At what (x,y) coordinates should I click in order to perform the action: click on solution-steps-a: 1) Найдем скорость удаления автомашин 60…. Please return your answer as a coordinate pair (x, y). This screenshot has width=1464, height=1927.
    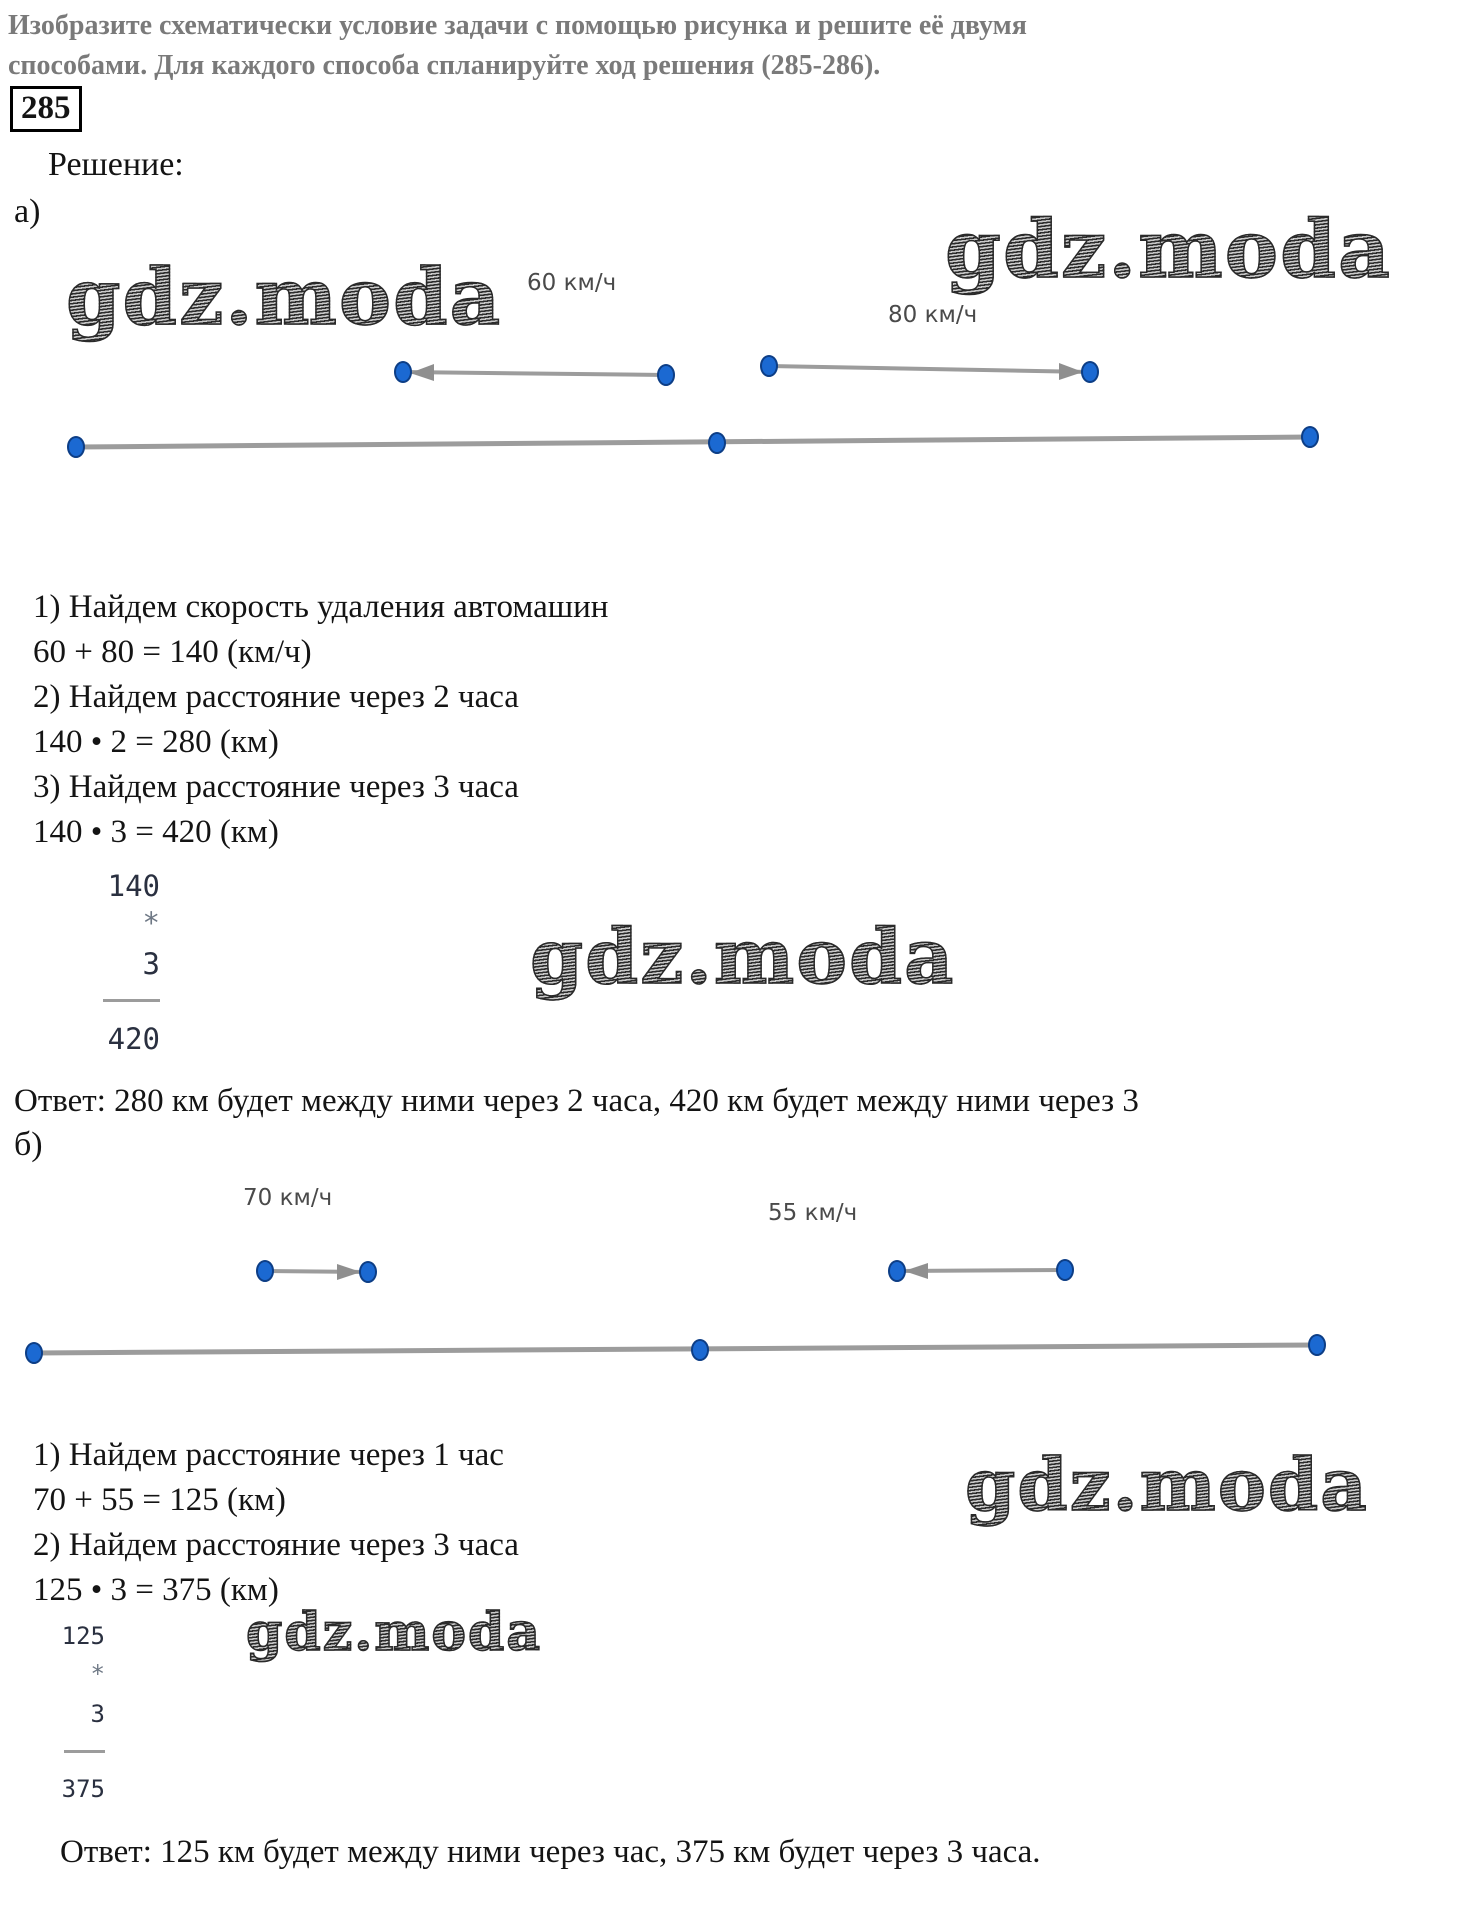
    Looking at the image, I should click on (320, 720).